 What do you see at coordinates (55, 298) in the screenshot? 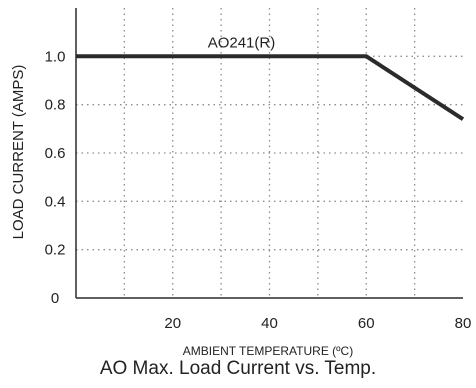
I see `y-tick-label: 0` at bounding box center [55, 298].